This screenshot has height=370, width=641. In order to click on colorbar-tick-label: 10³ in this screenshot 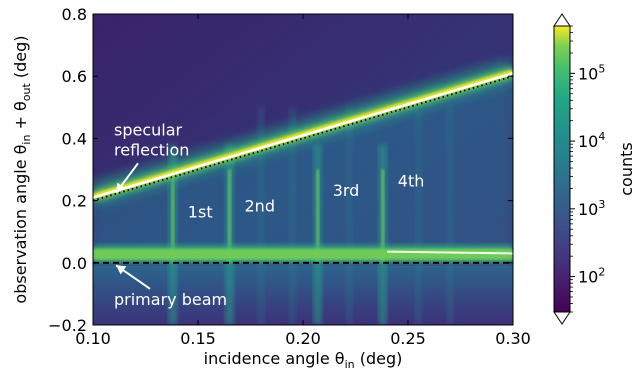, I will do `click(591, 208)`.